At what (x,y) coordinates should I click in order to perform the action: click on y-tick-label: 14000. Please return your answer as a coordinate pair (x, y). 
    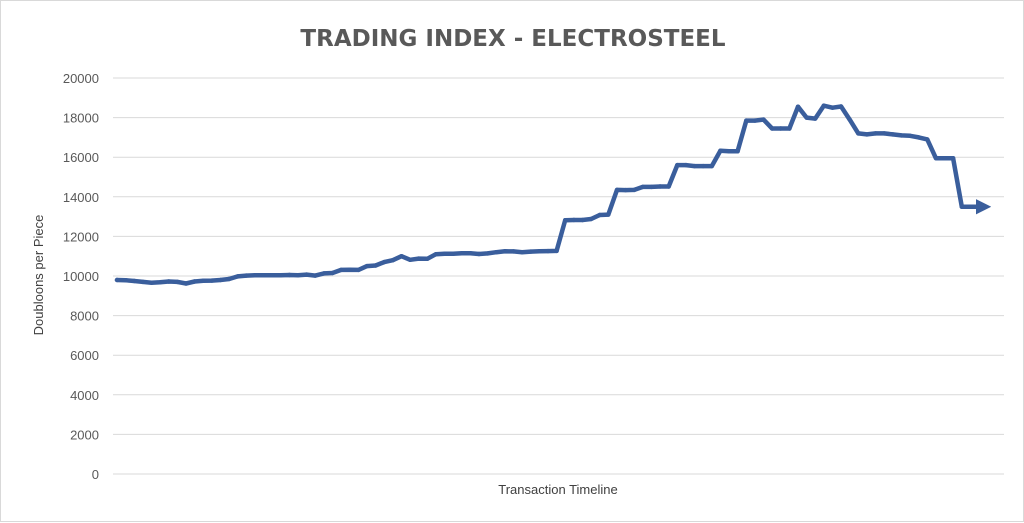
    Looking at the image, I should click on (81, 197).